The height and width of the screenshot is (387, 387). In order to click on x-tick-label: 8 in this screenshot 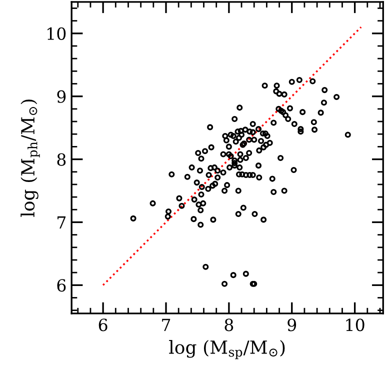, I will do `click(229, 325)`.